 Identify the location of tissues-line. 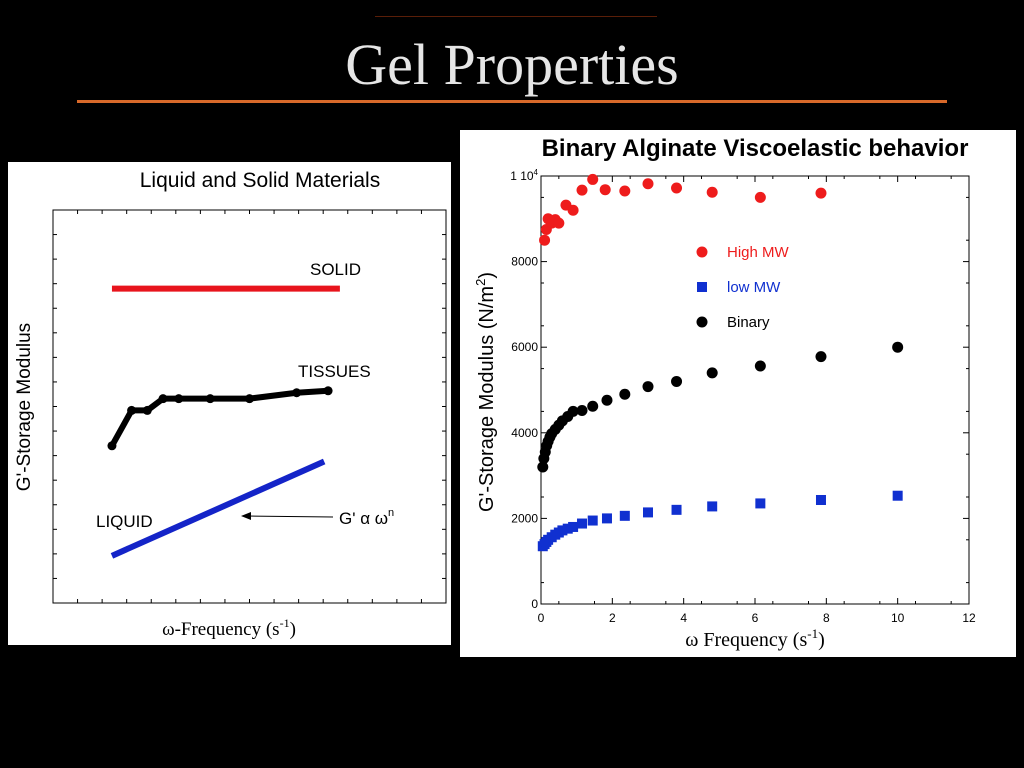
(219, 417).